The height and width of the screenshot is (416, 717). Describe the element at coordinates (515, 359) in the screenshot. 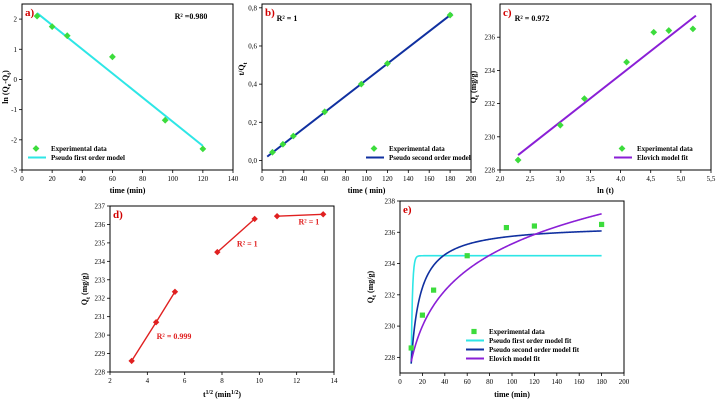

I see `legend-label: Elovich model fit` at that location.